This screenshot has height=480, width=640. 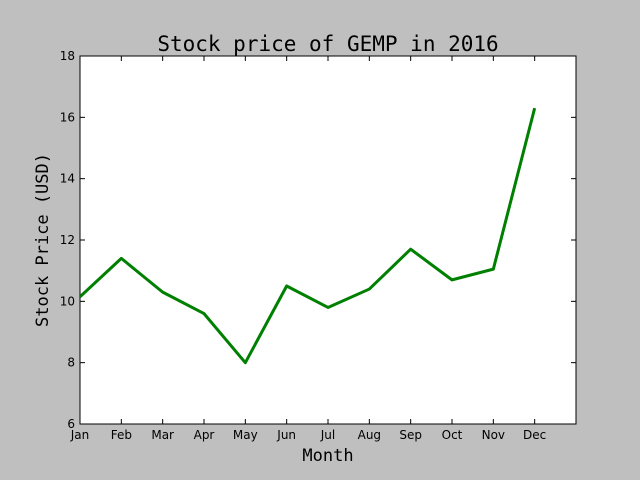 I want to click on x-tick-label: Sep, so click(x=410, y=435).